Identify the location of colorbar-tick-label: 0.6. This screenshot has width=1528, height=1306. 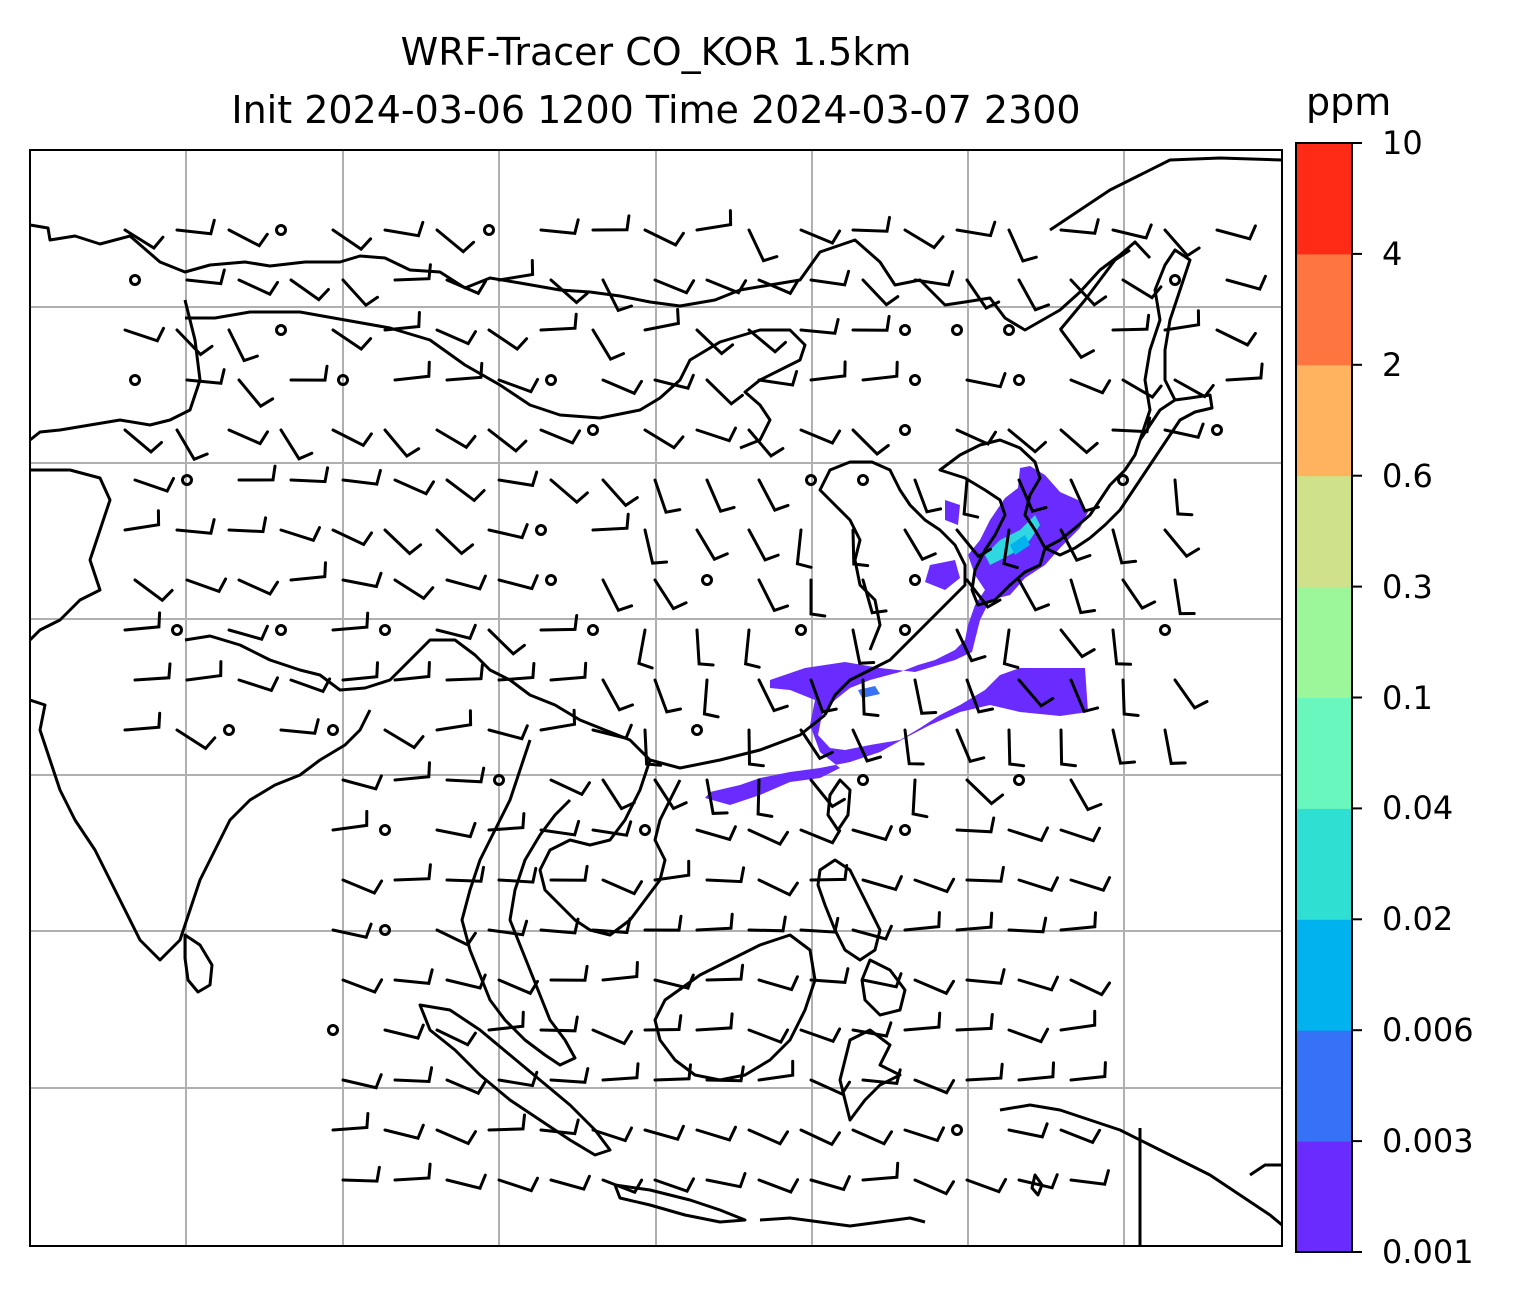
(1407, 475).